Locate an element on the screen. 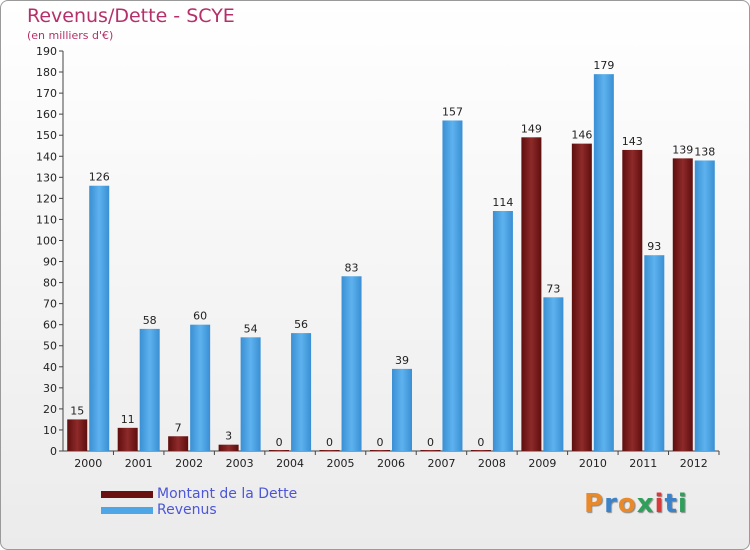 This screenshot has width=750, height=550. x-tick-label: 2008 is located at coordinates (492, 463).